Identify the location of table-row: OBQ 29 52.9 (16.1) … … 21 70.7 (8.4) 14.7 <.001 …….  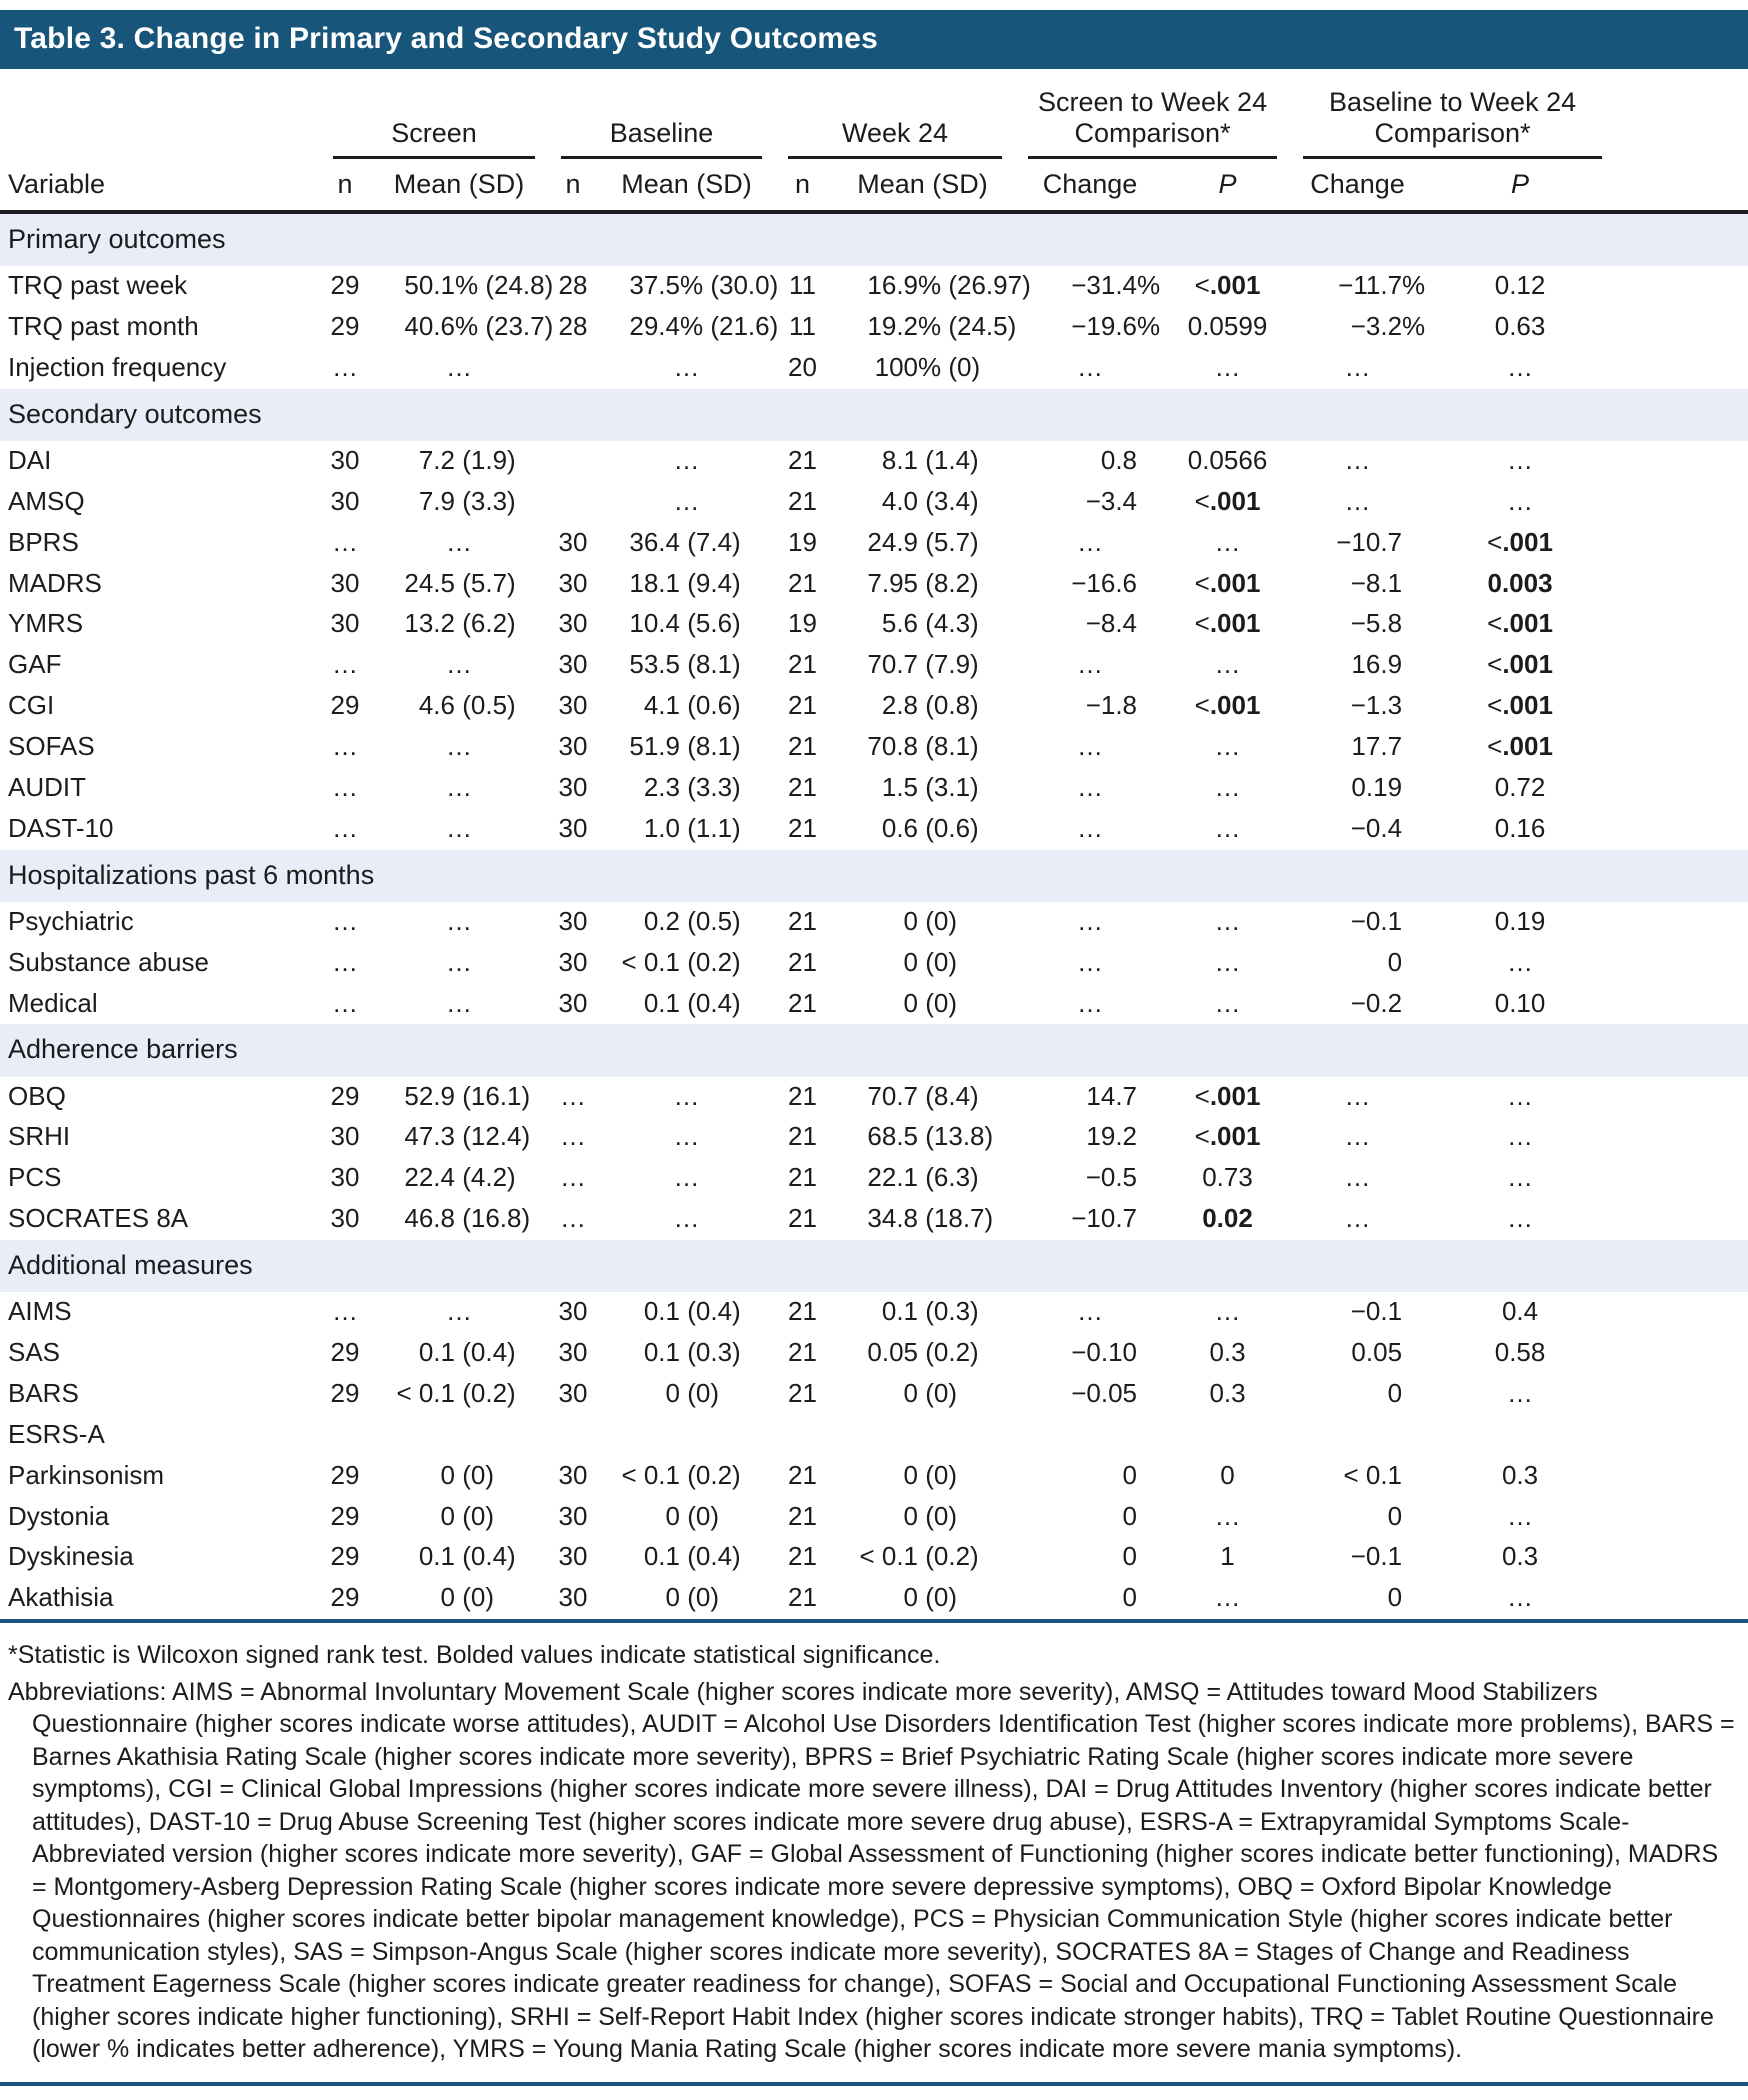
(874, 1097).